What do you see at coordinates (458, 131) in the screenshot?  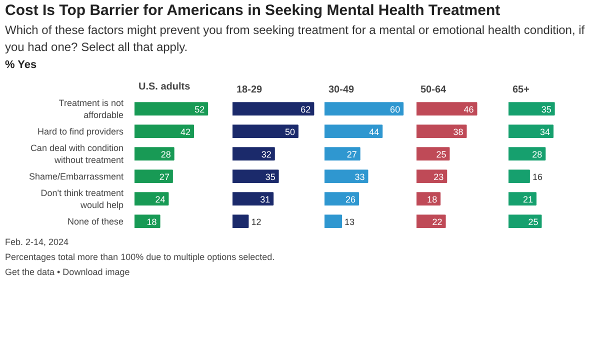 I see `data-label: 38` at bounding box center [458, 131].